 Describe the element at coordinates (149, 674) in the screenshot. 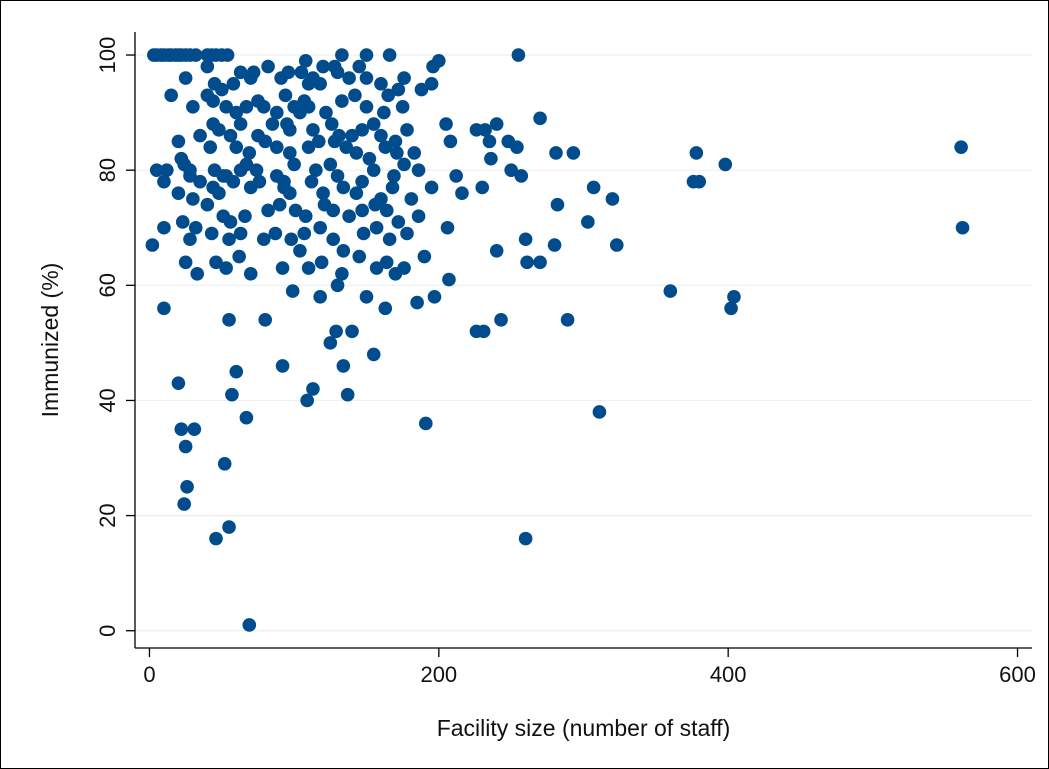

I see `x-tick-label: 0` at that location.